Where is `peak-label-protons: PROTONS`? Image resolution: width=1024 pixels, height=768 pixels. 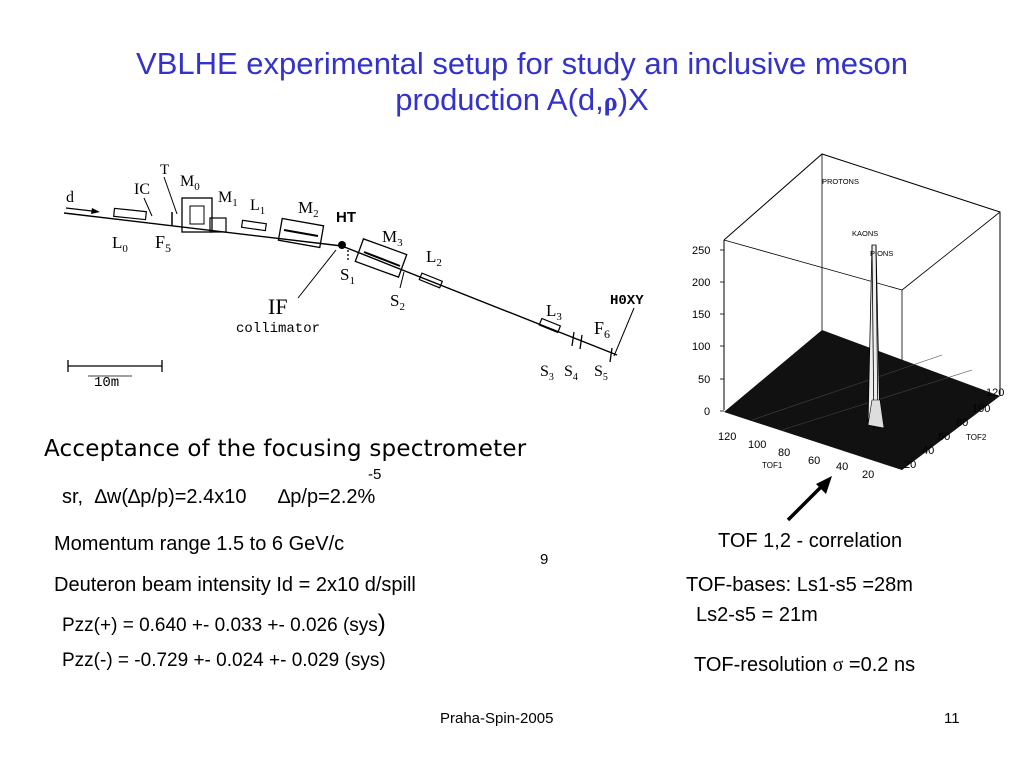 peak-label-protons: PROTONS is located at coordinates (840, 181).